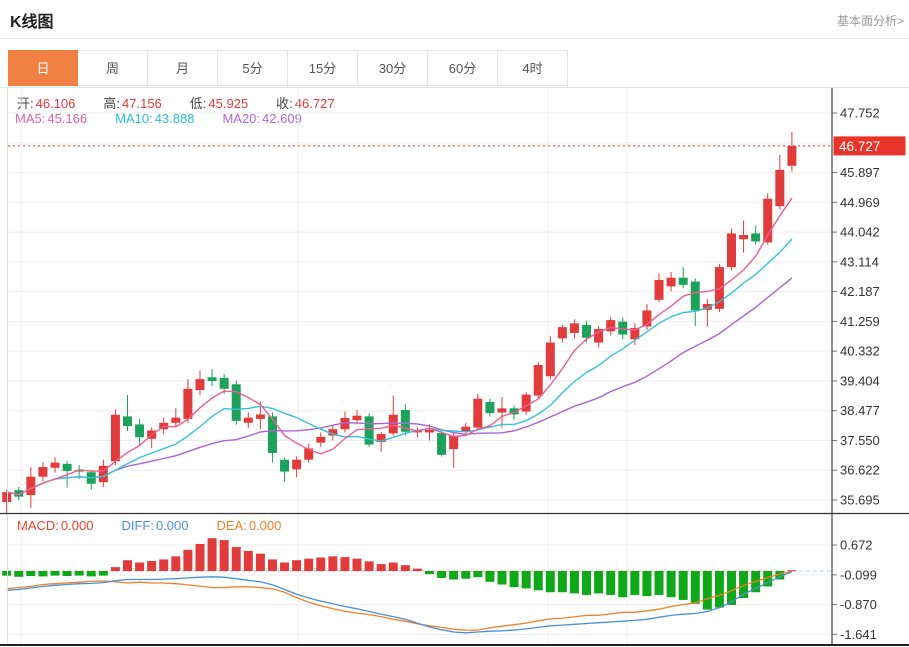 The width and height of the screenshot is (909, 647). Describe the element at coordinates (198, 103) in the screenshot. I see `legend-label: 低:` at that location.